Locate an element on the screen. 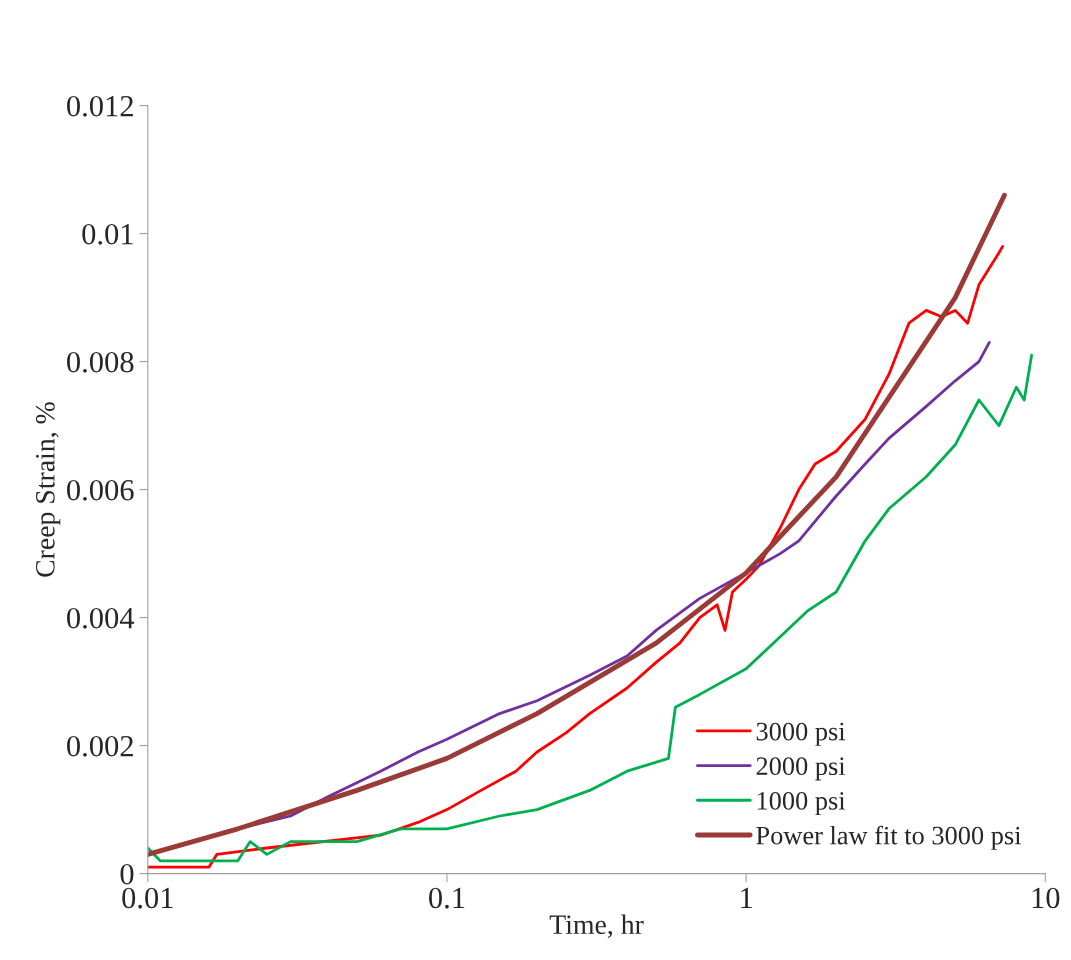 The width and height of the screenshot is (1071, 960). y-tick-label: 0.002 is located at coordinates (100, 746).